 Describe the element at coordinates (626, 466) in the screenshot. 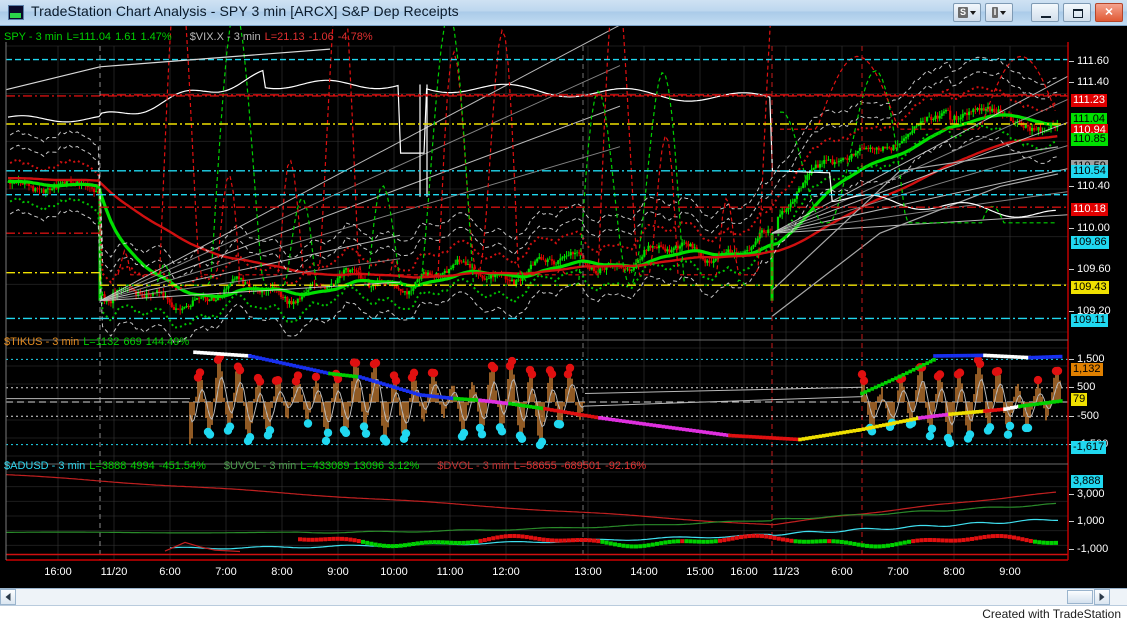

I see `legend-percent: -92.16%` at that location.